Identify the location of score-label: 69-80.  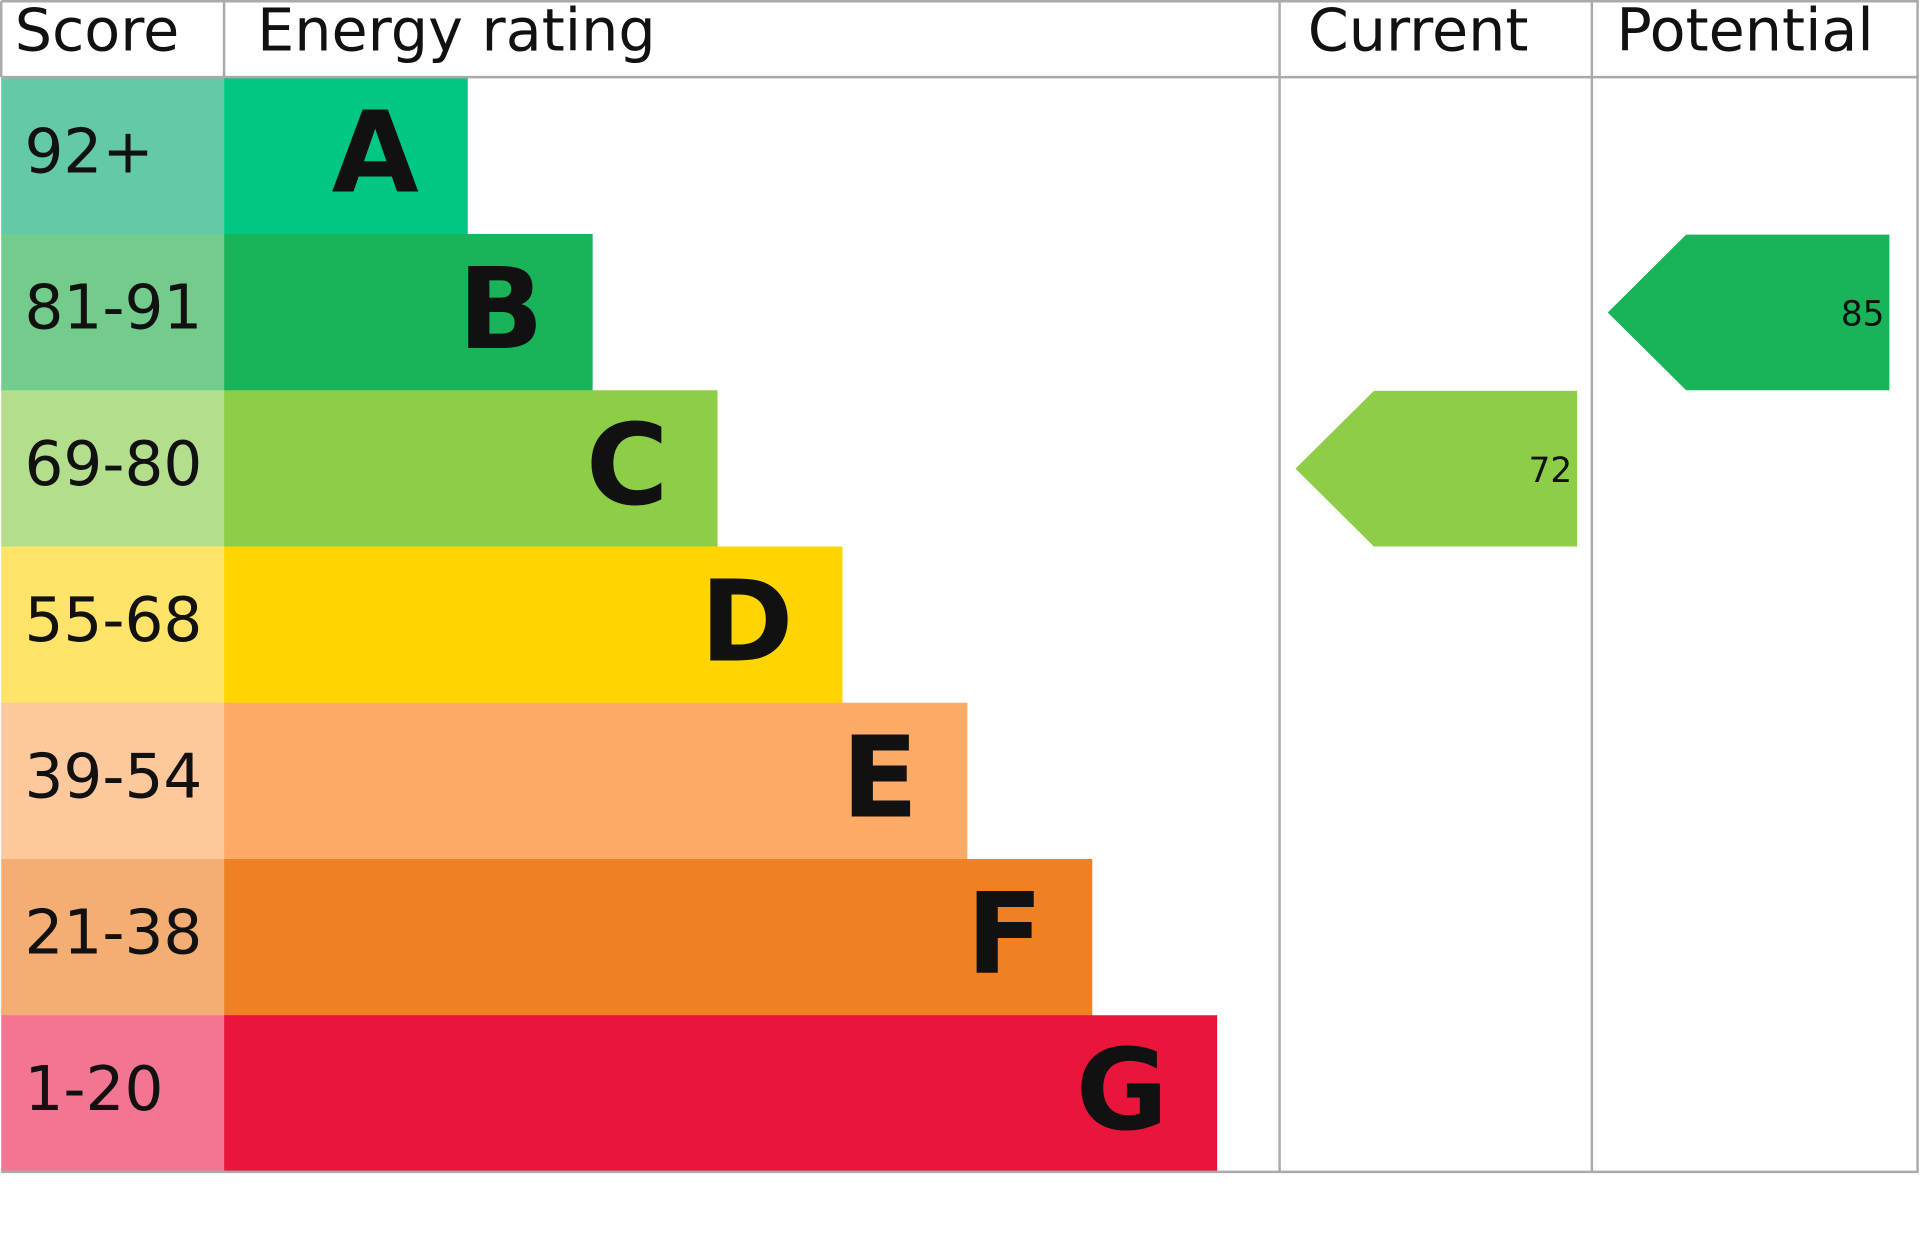
(113, 464).